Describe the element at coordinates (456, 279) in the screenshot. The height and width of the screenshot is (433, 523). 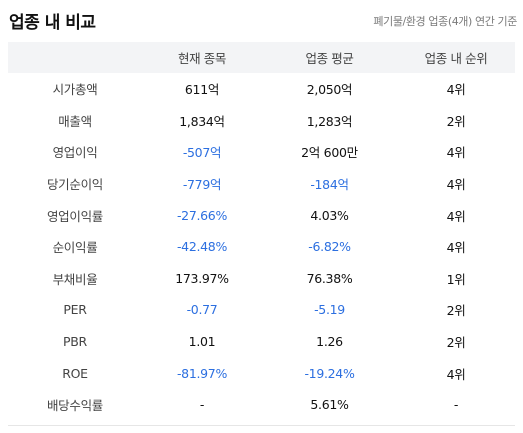
I see `rank-value: 1위` at that location.